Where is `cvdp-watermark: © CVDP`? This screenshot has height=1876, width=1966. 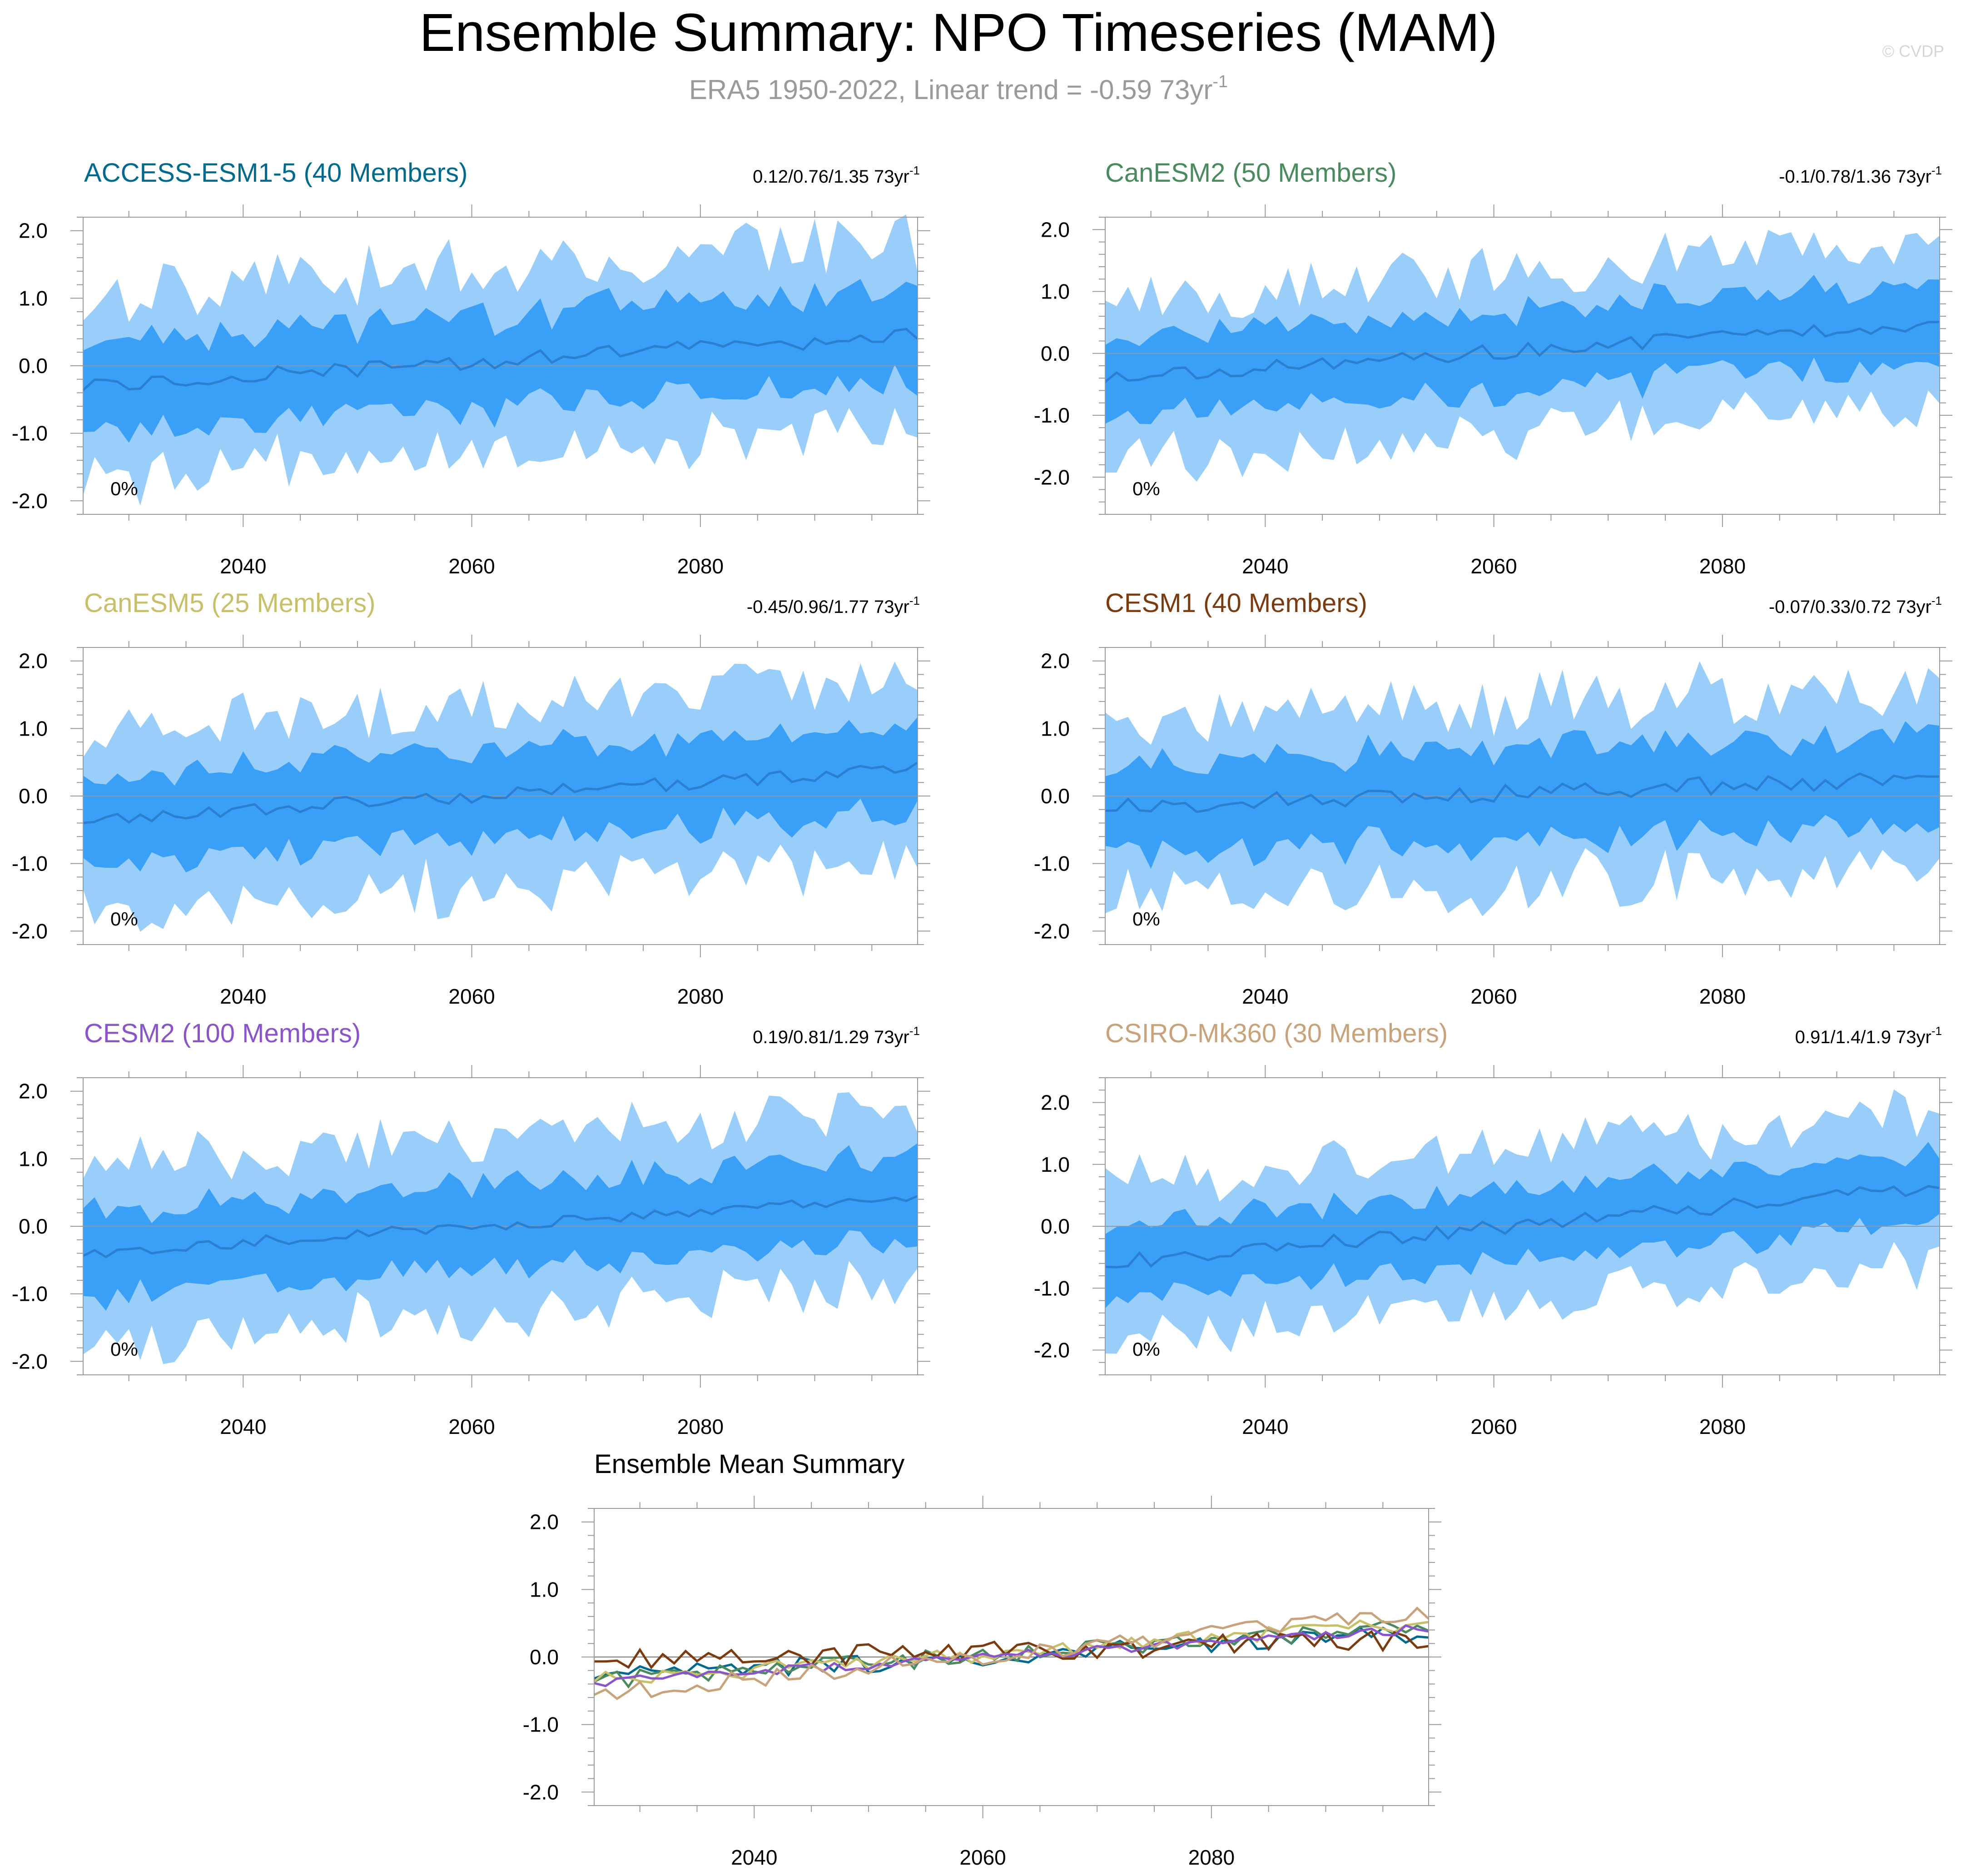 cvdp-watermark: © CVDP is located at coordinates (1913, 51).